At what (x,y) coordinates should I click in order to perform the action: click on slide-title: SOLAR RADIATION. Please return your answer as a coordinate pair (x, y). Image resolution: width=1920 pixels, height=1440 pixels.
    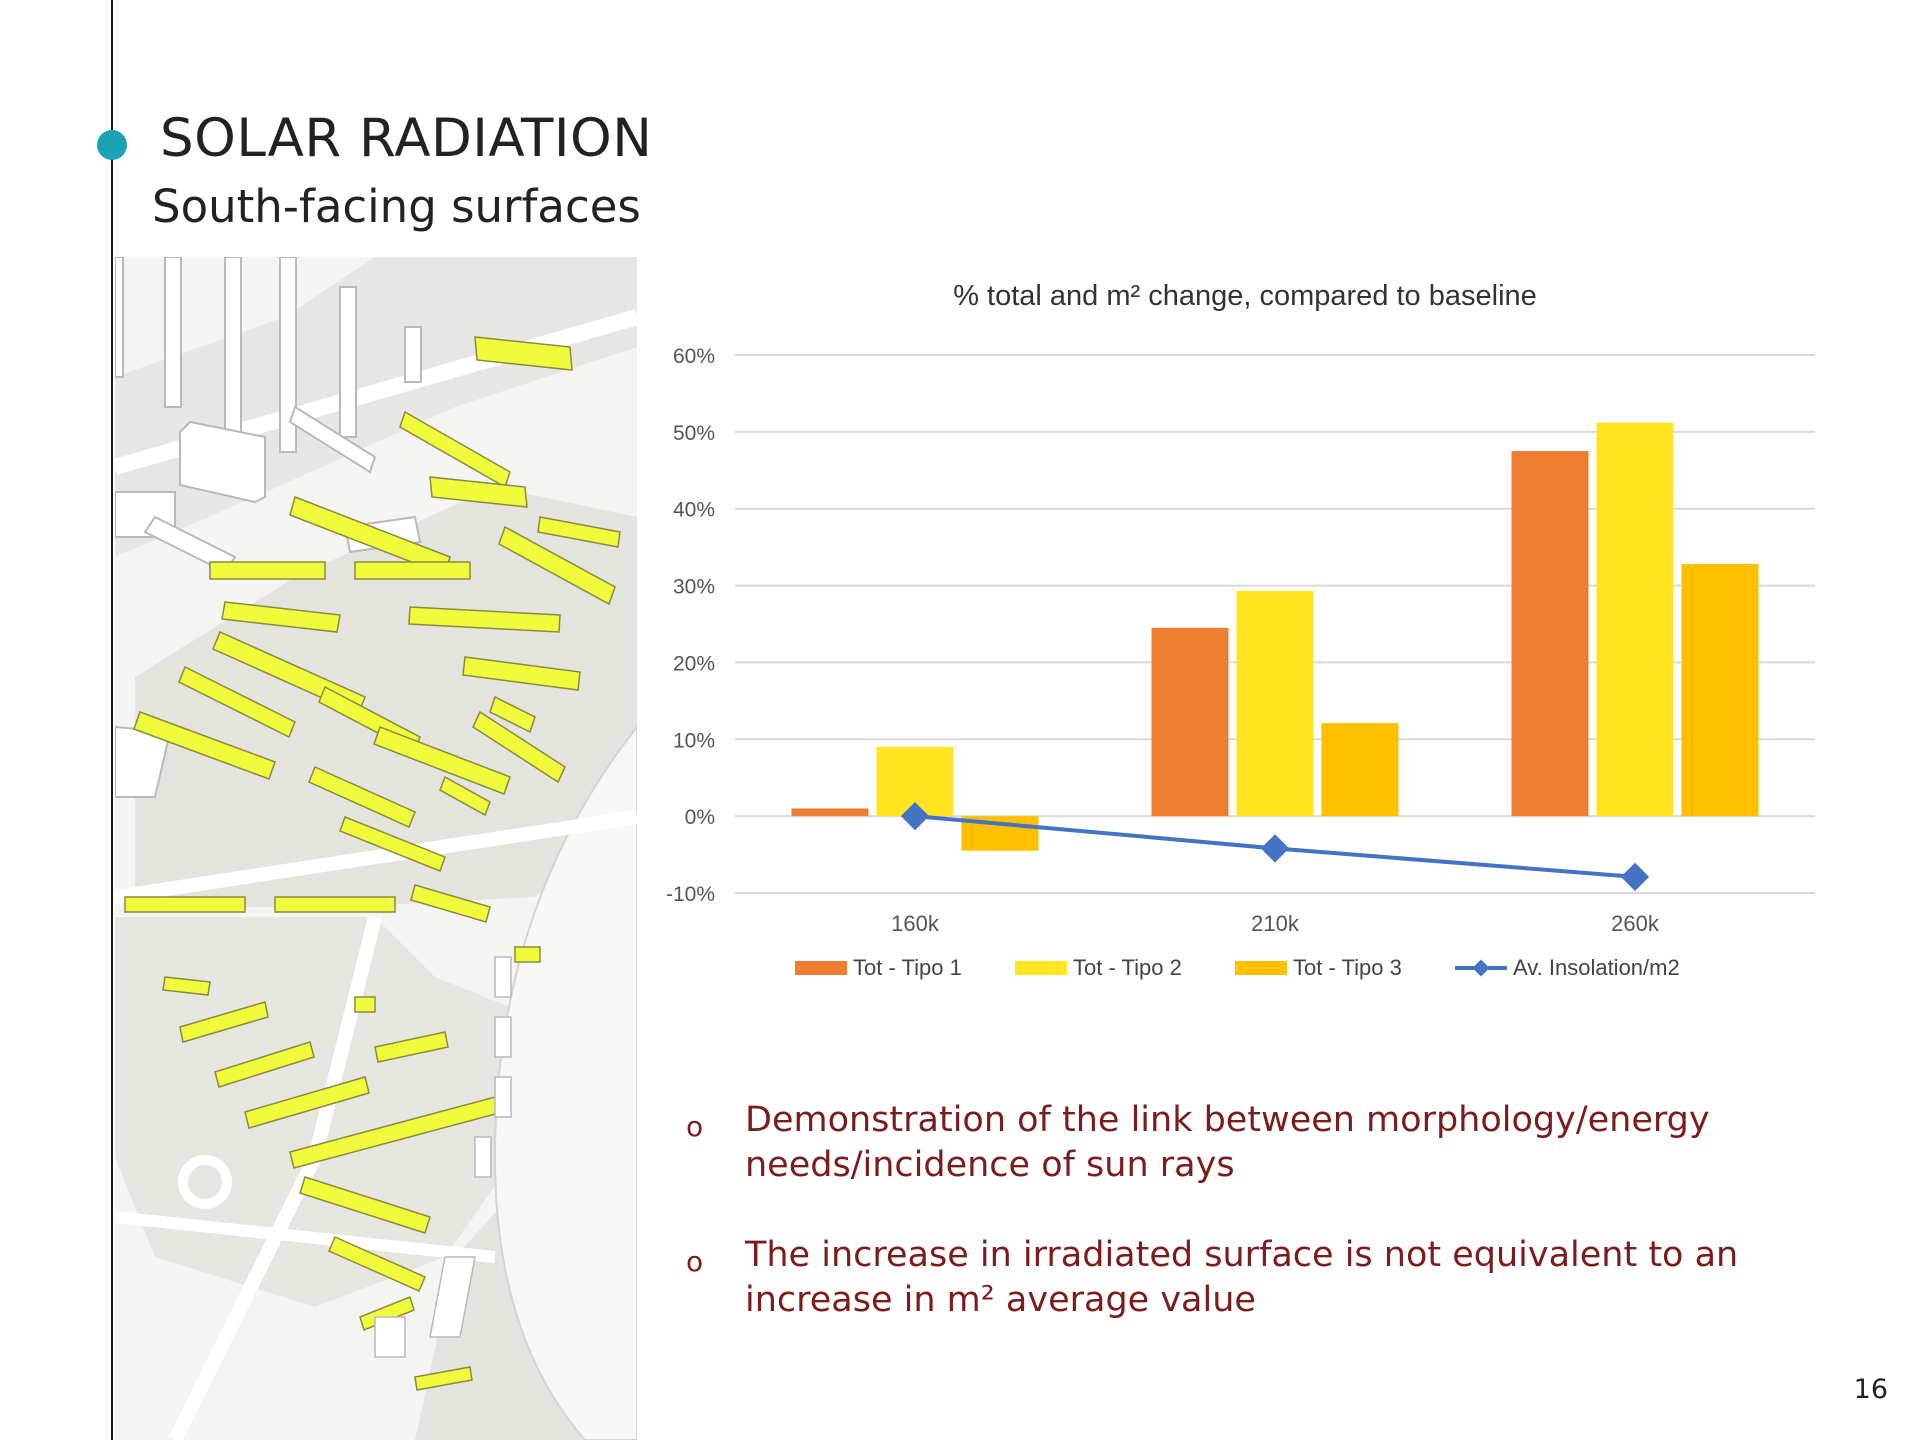
    Looking at the image, I should click on (406, 138).